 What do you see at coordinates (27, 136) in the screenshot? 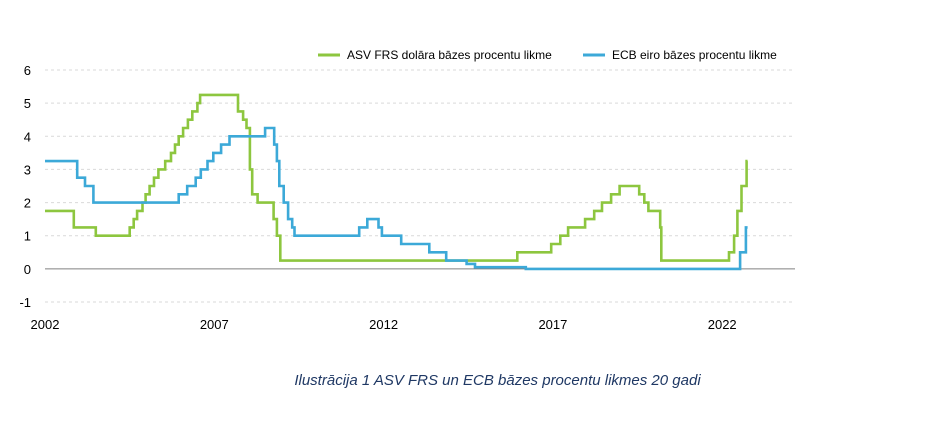
I see `y-tick-label: 4` at bounding box center [27, 136].